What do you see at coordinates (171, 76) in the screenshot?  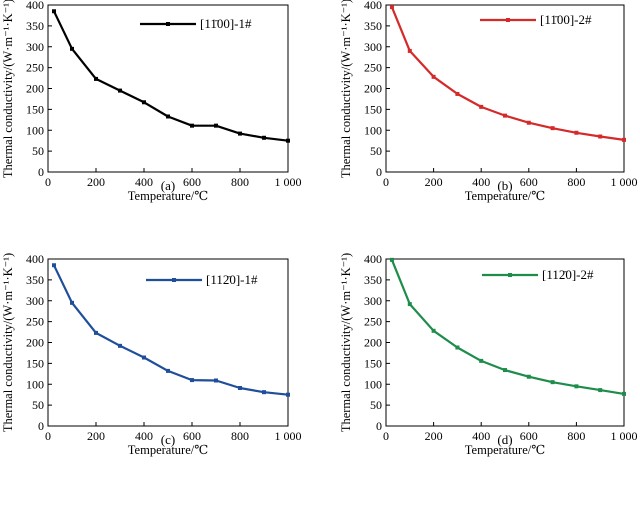 I see `series-line` at bounding box center [171, 76].